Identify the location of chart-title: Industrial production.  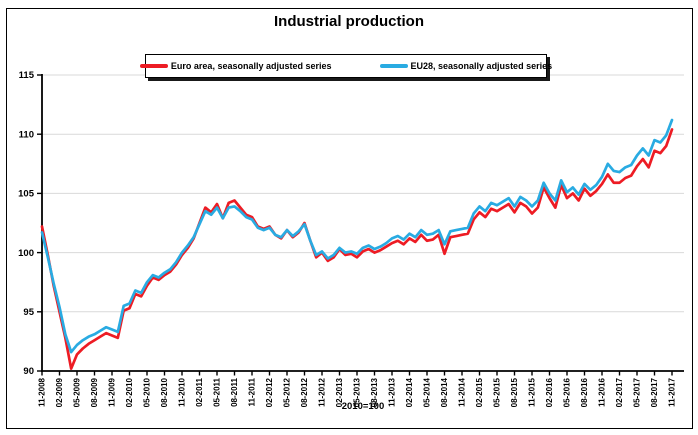
(349, 21).